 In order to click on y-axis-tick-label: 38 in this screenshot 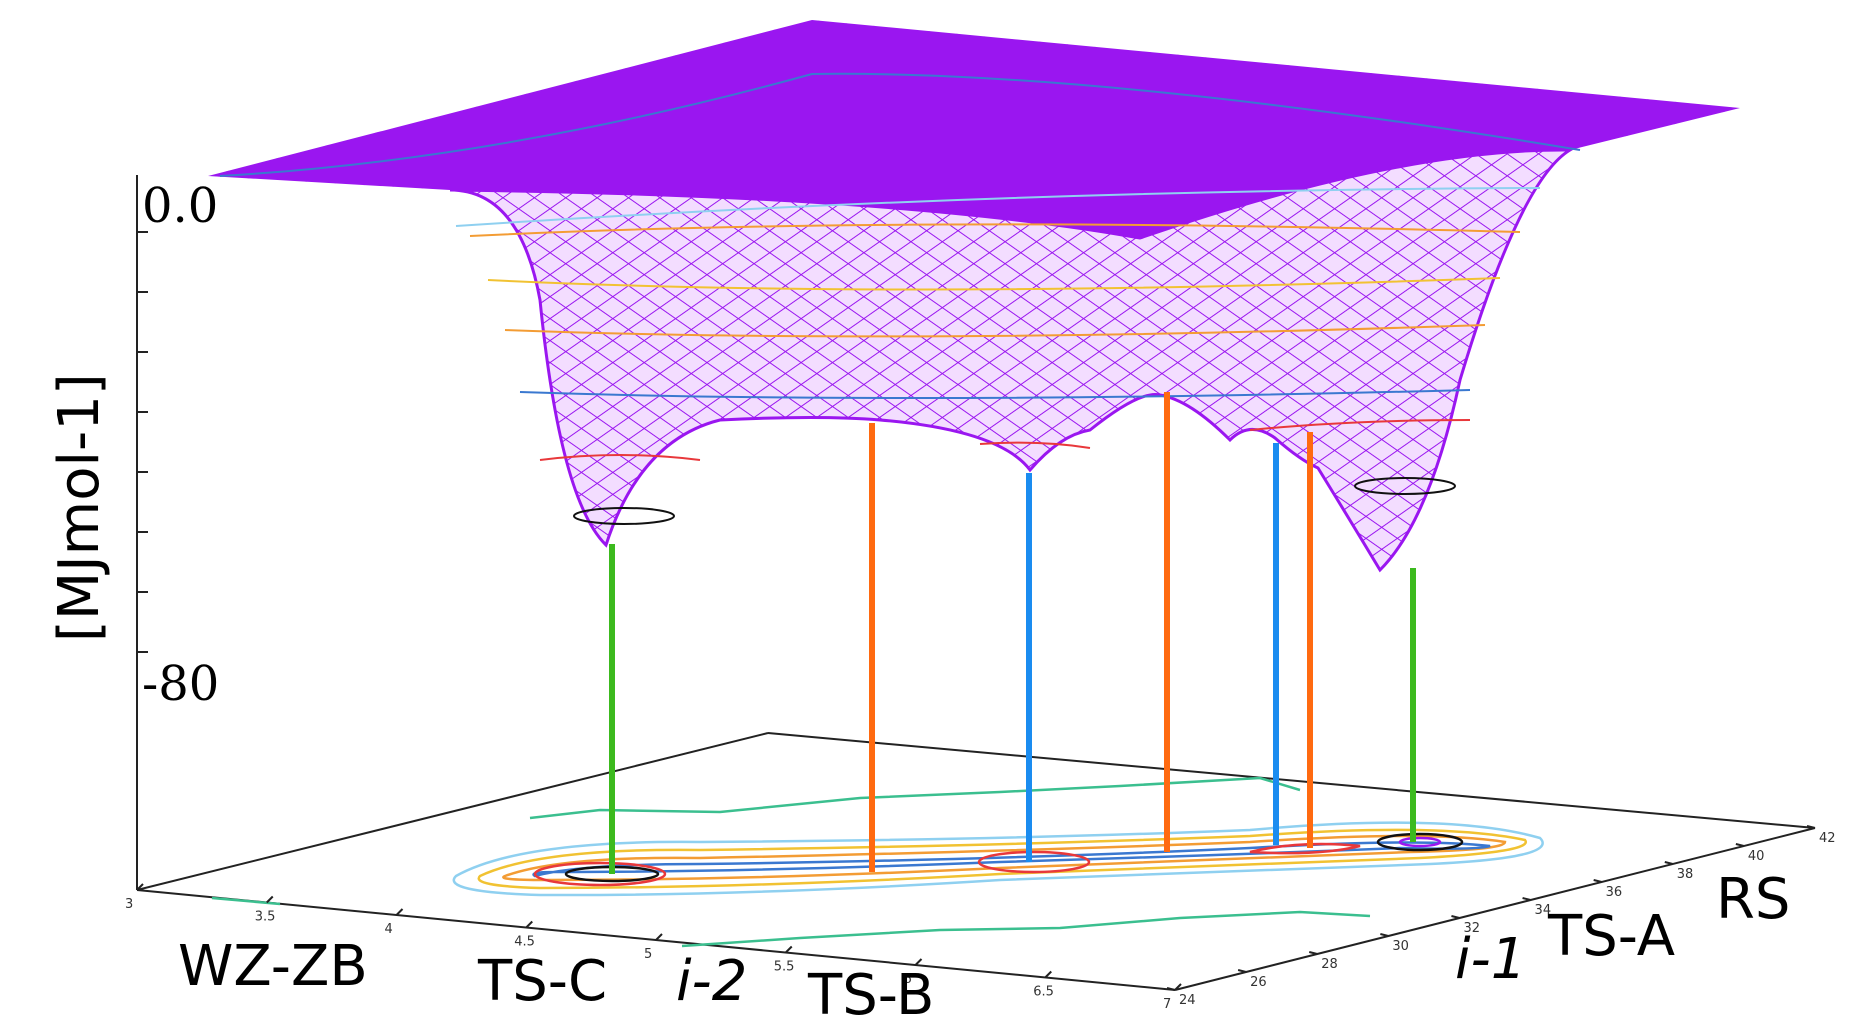, I will do `click(1685, 874)`.